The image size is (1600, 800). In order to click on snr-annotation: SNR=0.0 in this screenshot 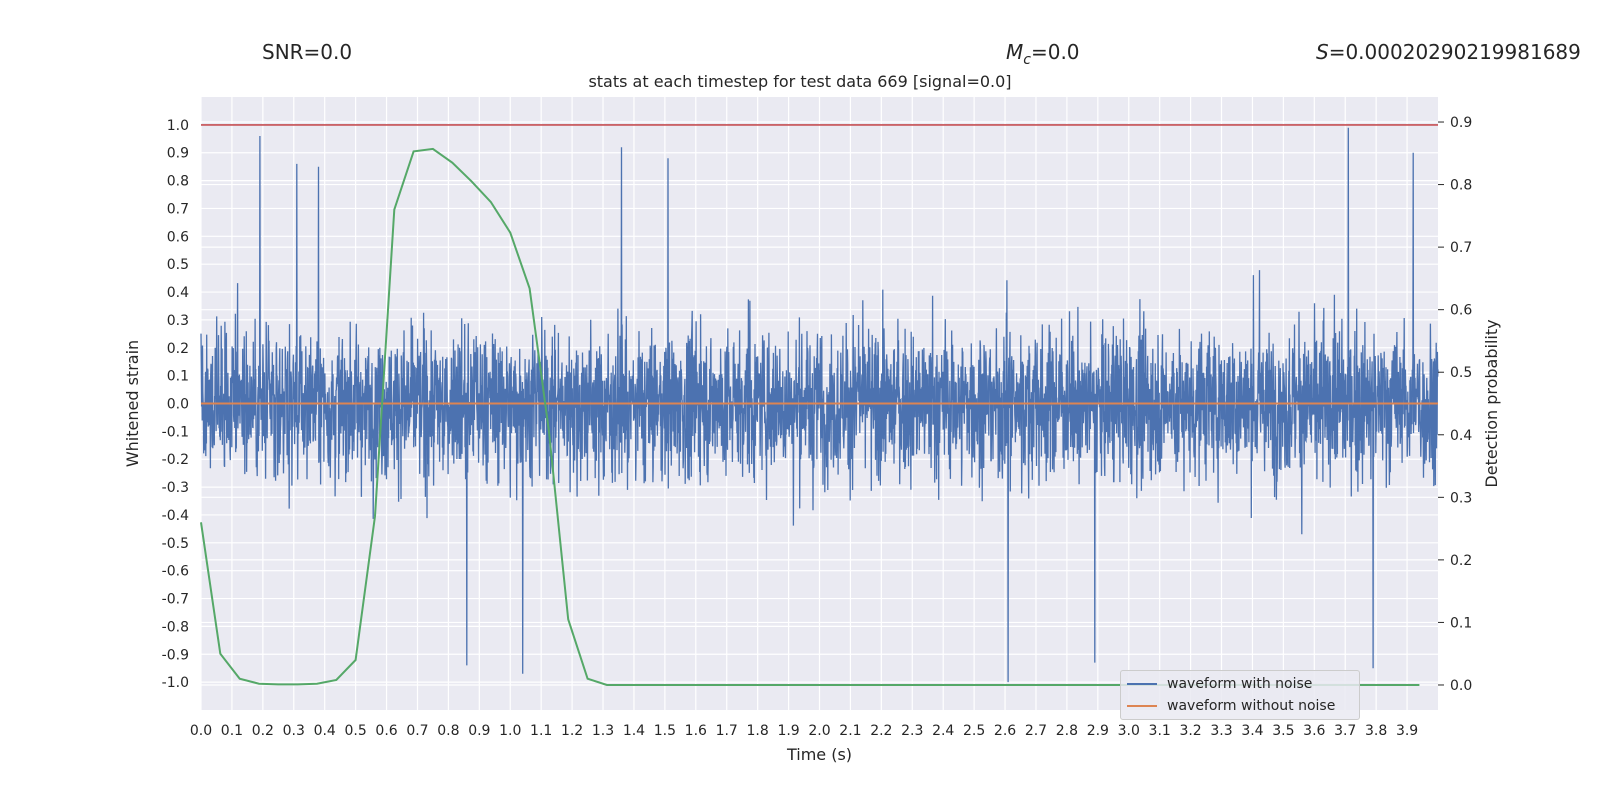, I will do `click(307, 52)`.